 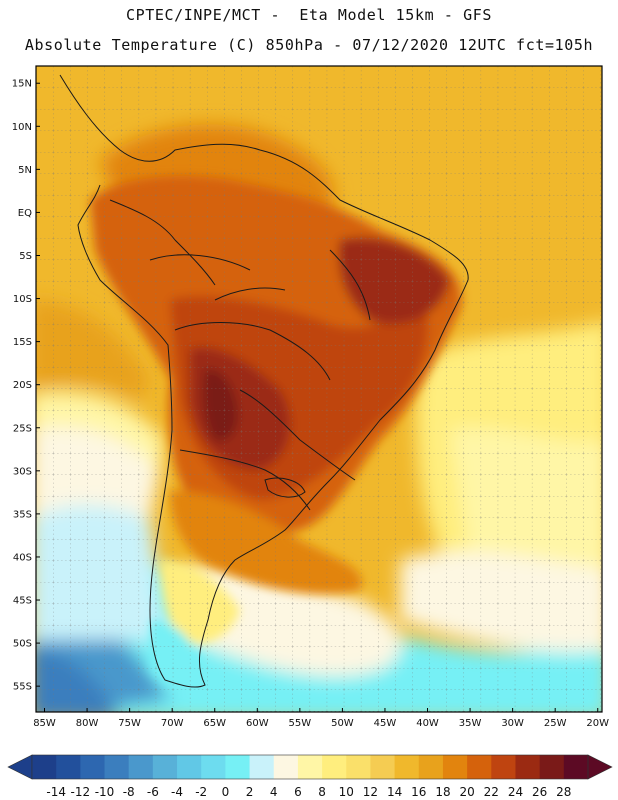 I want to click on lon-tick-label: 45W, so click(x=385, y=723).